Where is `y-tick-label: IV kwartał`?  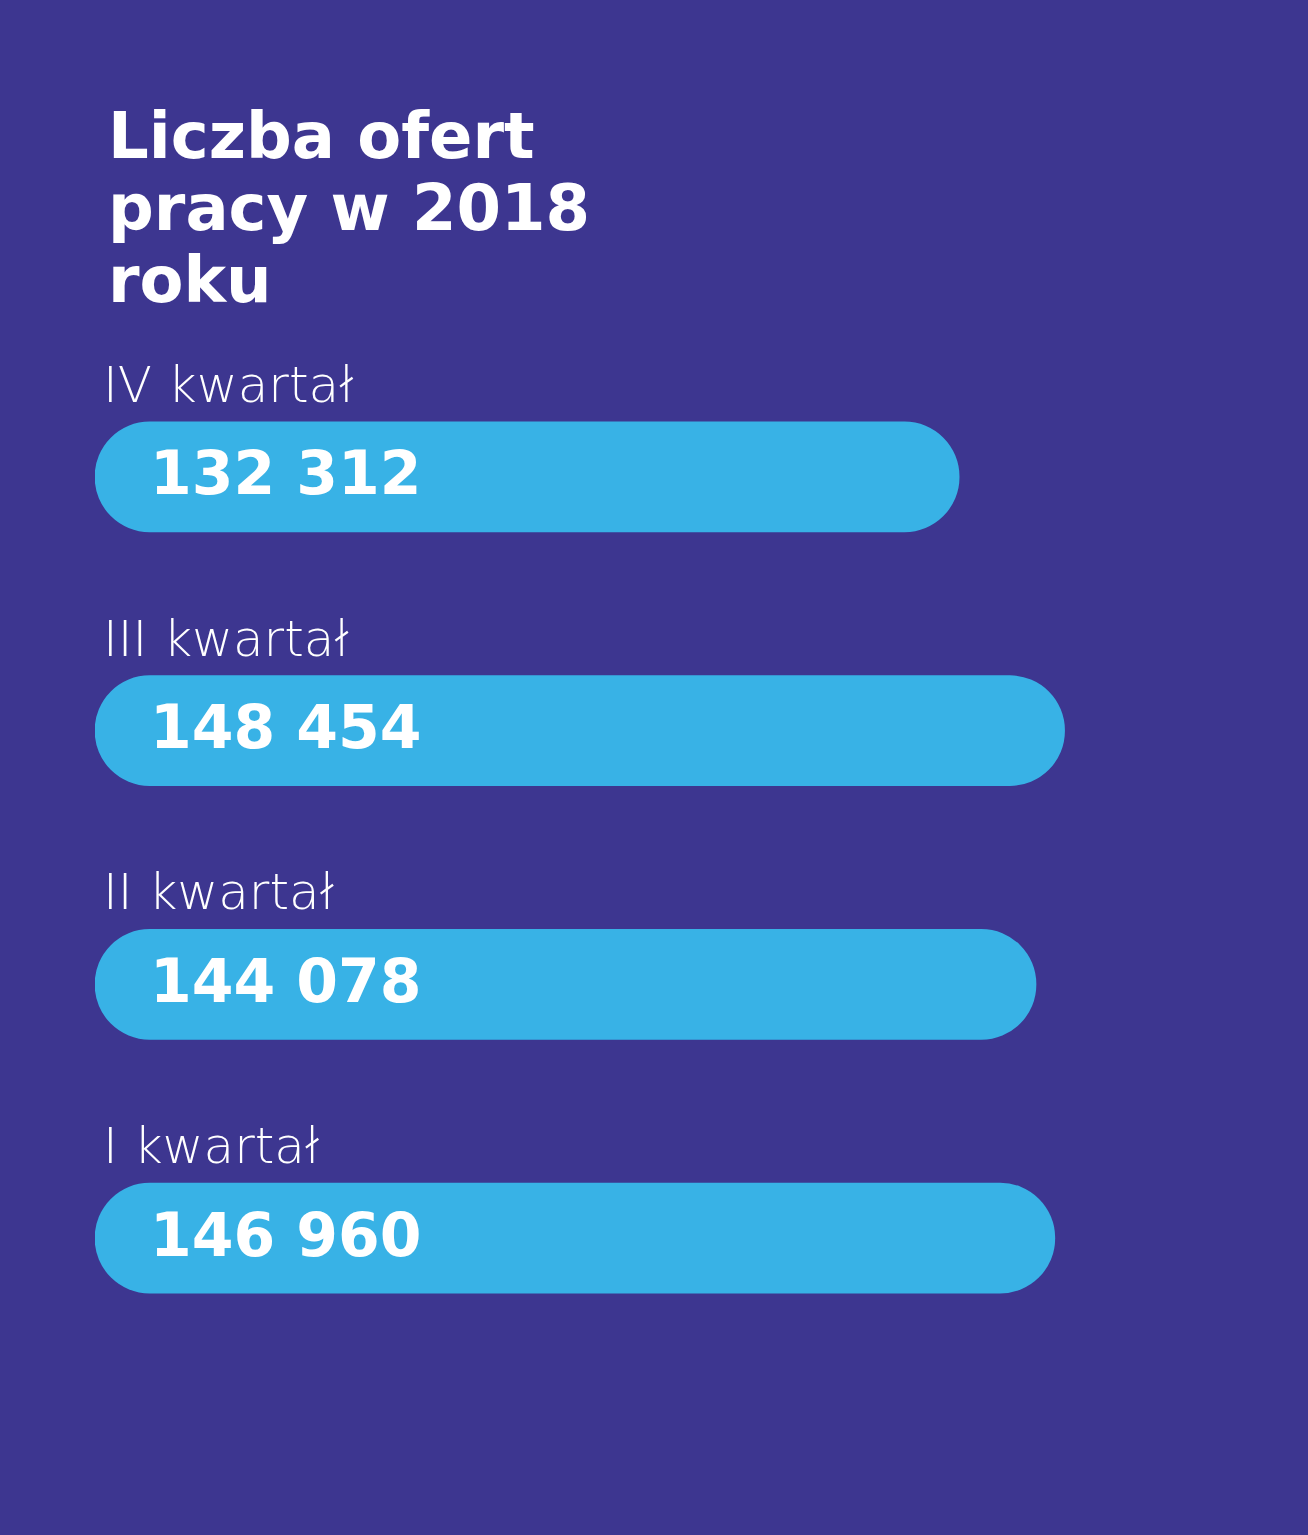 y-tick-label: IV kwartał is located at coordinates (228, 384).